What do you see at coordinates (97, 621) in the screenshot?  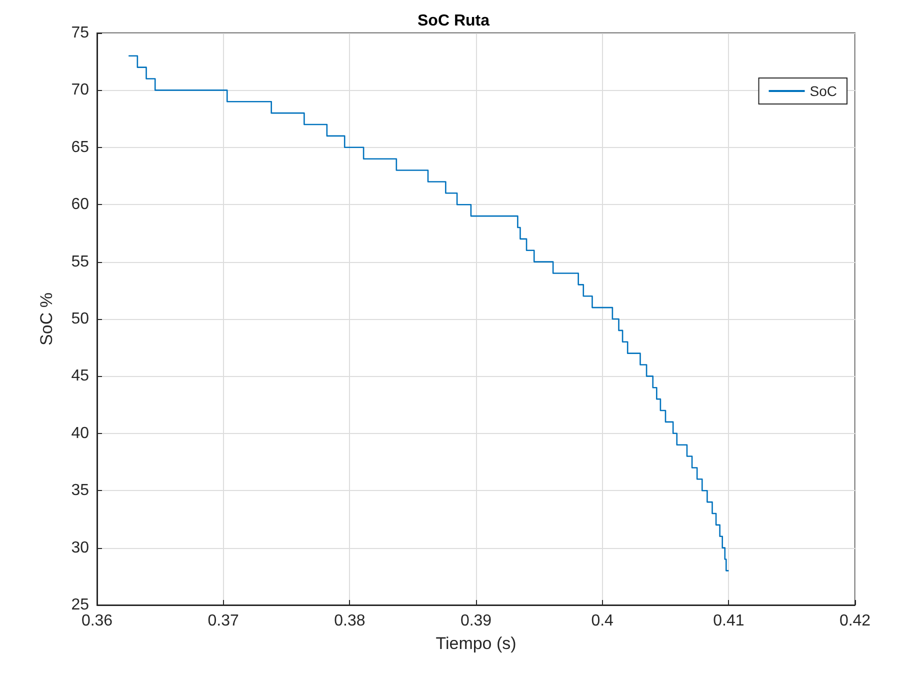 I see `x-tick-label: 0.36` at bounding box center [97, 621].